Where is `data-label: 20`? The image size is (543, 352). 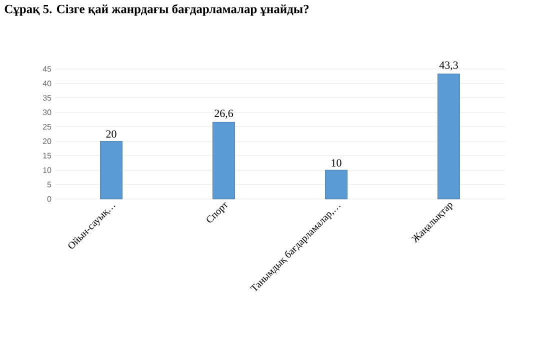
data-label: 20 is located at coordinates (111, 134).